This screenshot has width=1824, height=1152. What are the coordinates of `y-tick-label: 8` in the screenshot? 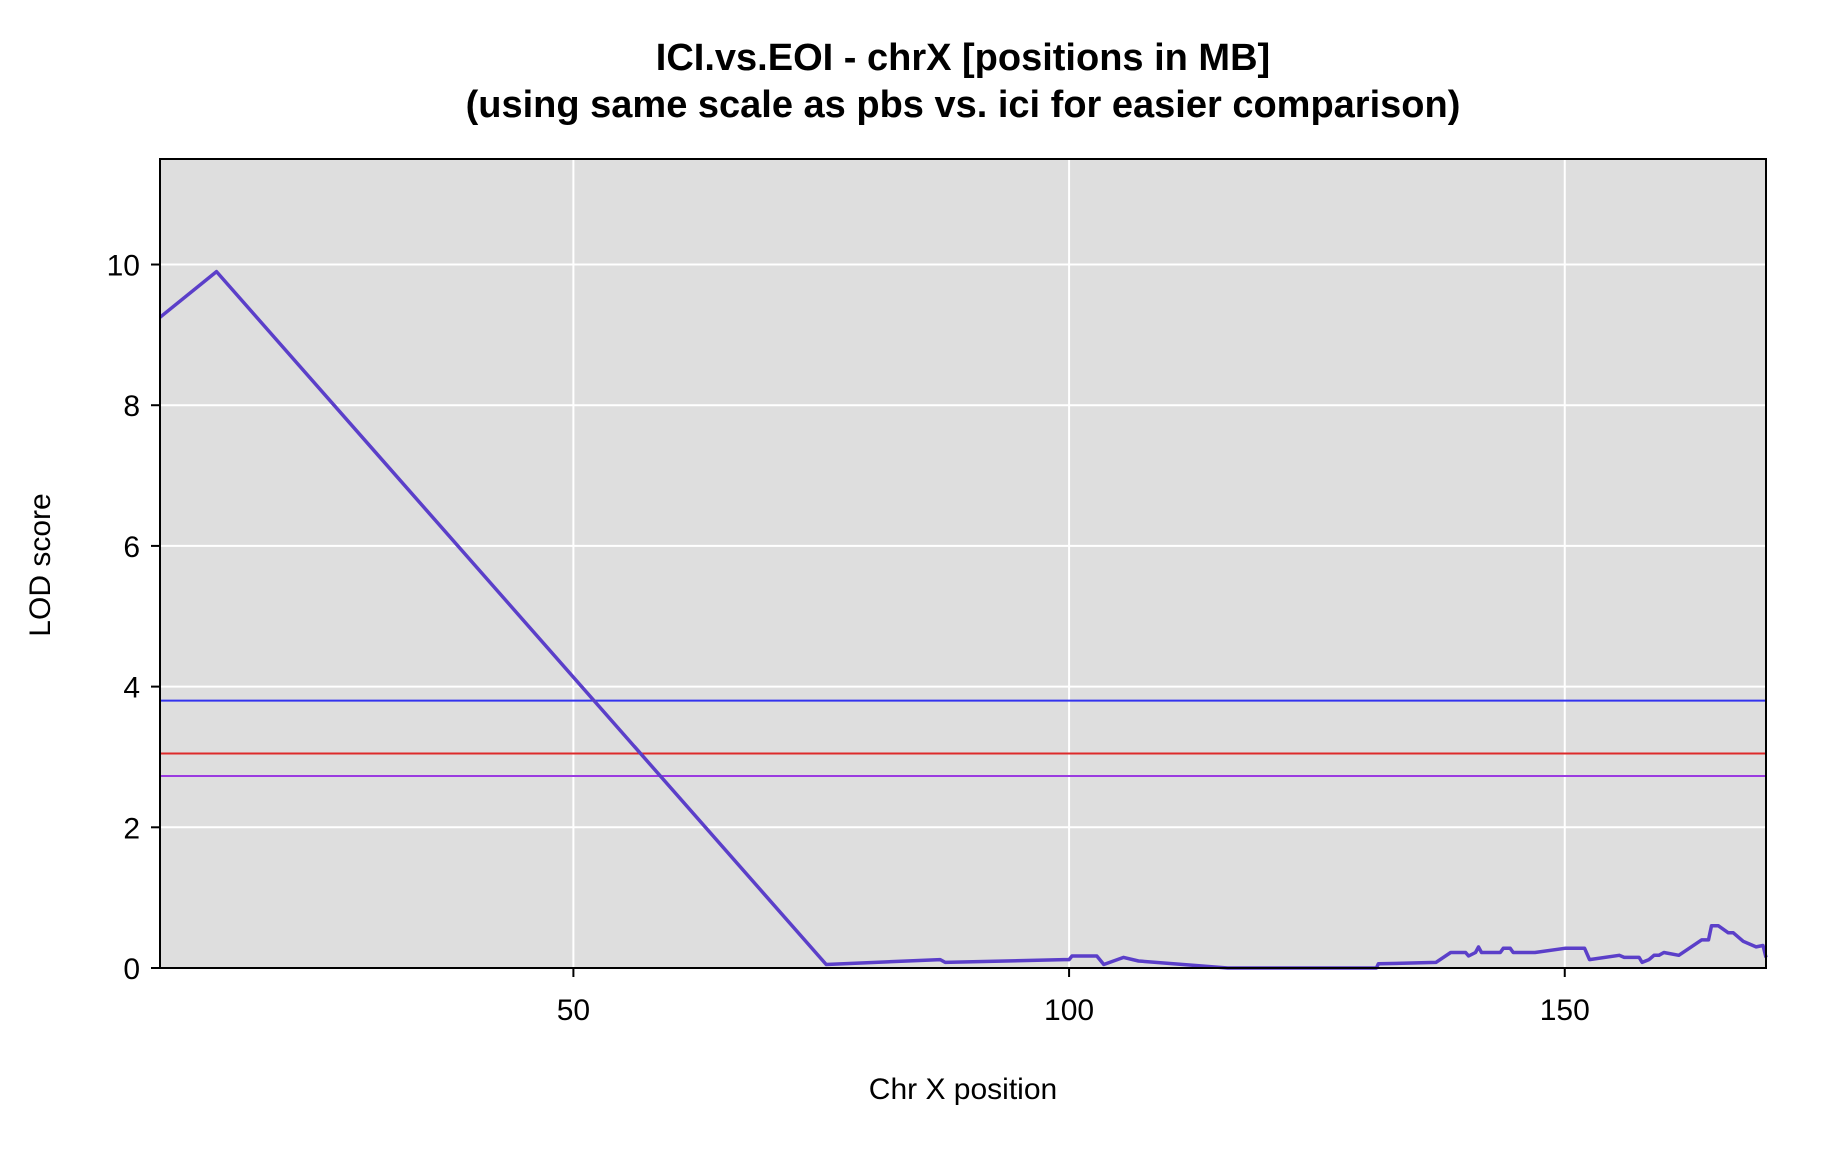 It's located at (131, 406).